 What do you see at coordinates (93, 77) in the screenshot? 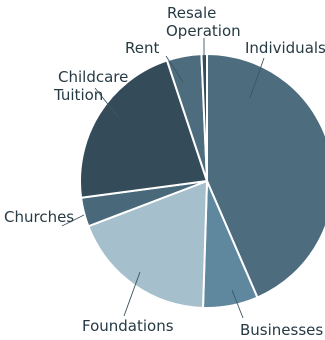
I see `slice-label-childcare-line1: Childcare` at bounding box center [93, 77].